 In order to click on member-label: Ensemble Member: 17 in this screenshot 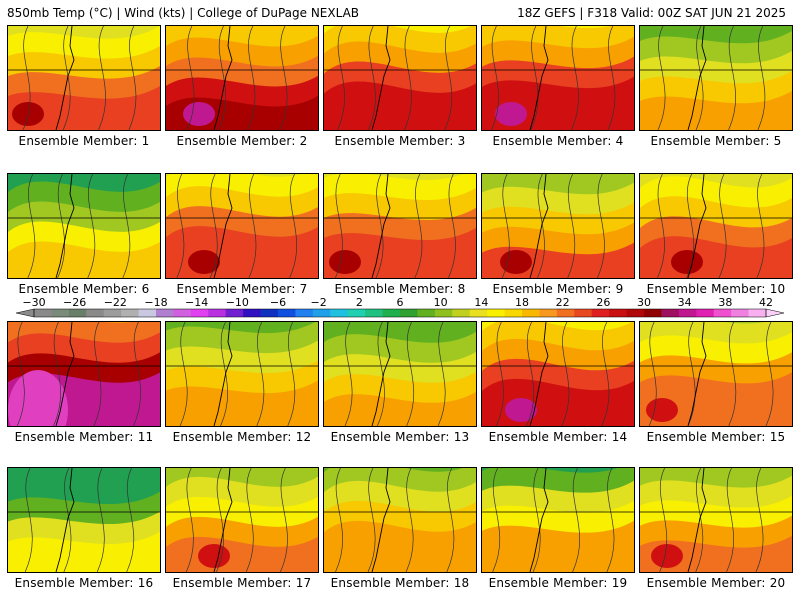, I will do `click(242, 583)`.